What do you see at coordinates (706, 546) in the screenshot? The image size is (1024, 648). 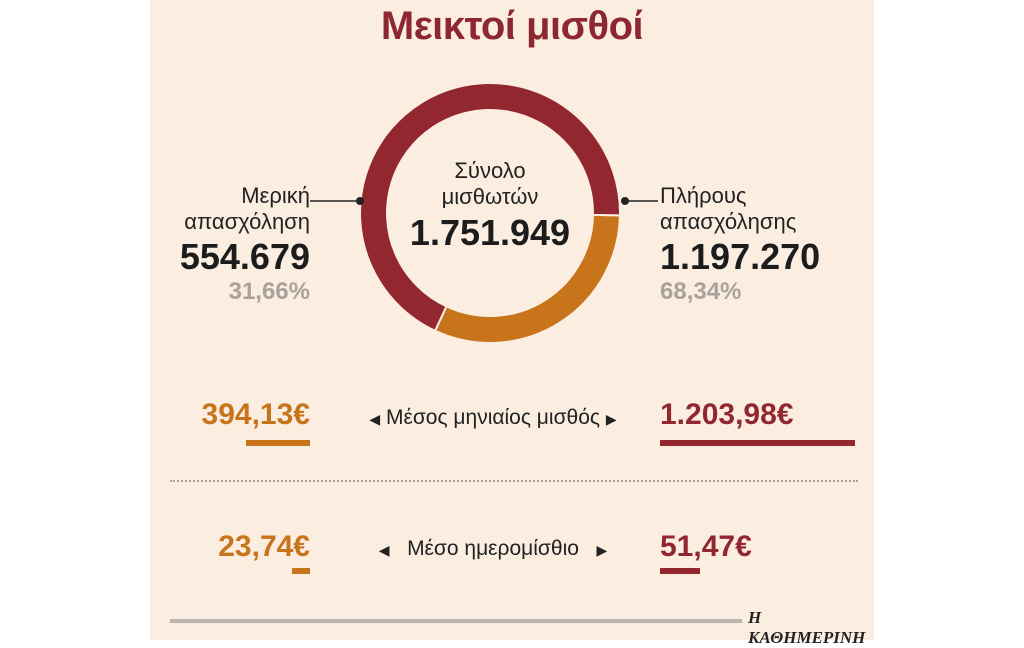 I see `daily-full-time-value: 51,47€` at bounding box center [706, 546].